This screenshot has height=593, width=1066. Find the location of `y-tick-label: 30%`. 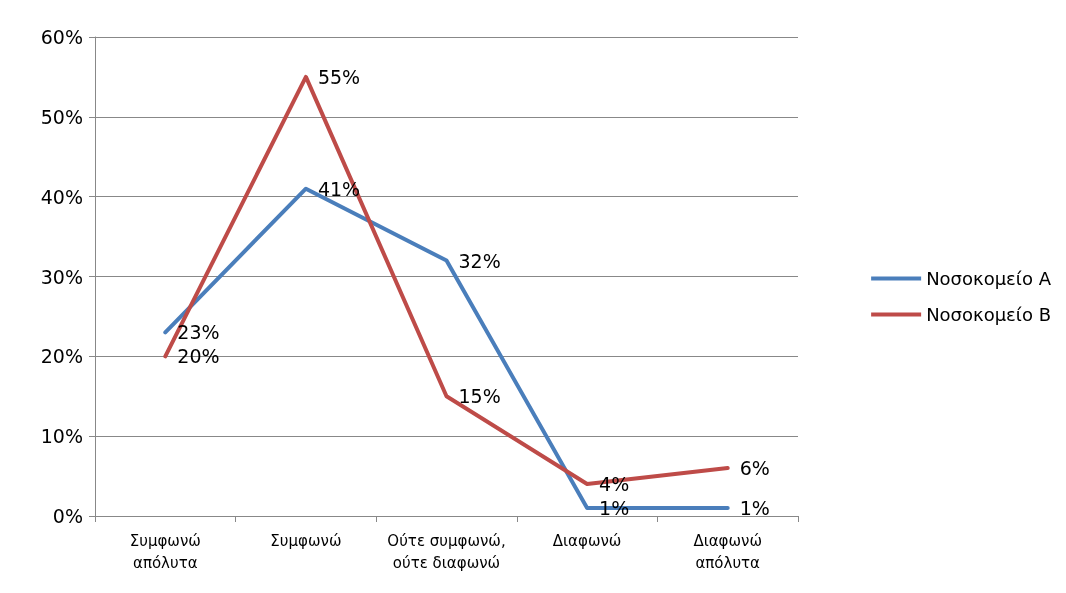

y-tick-label: 30% is located at coordinates (61, 276).